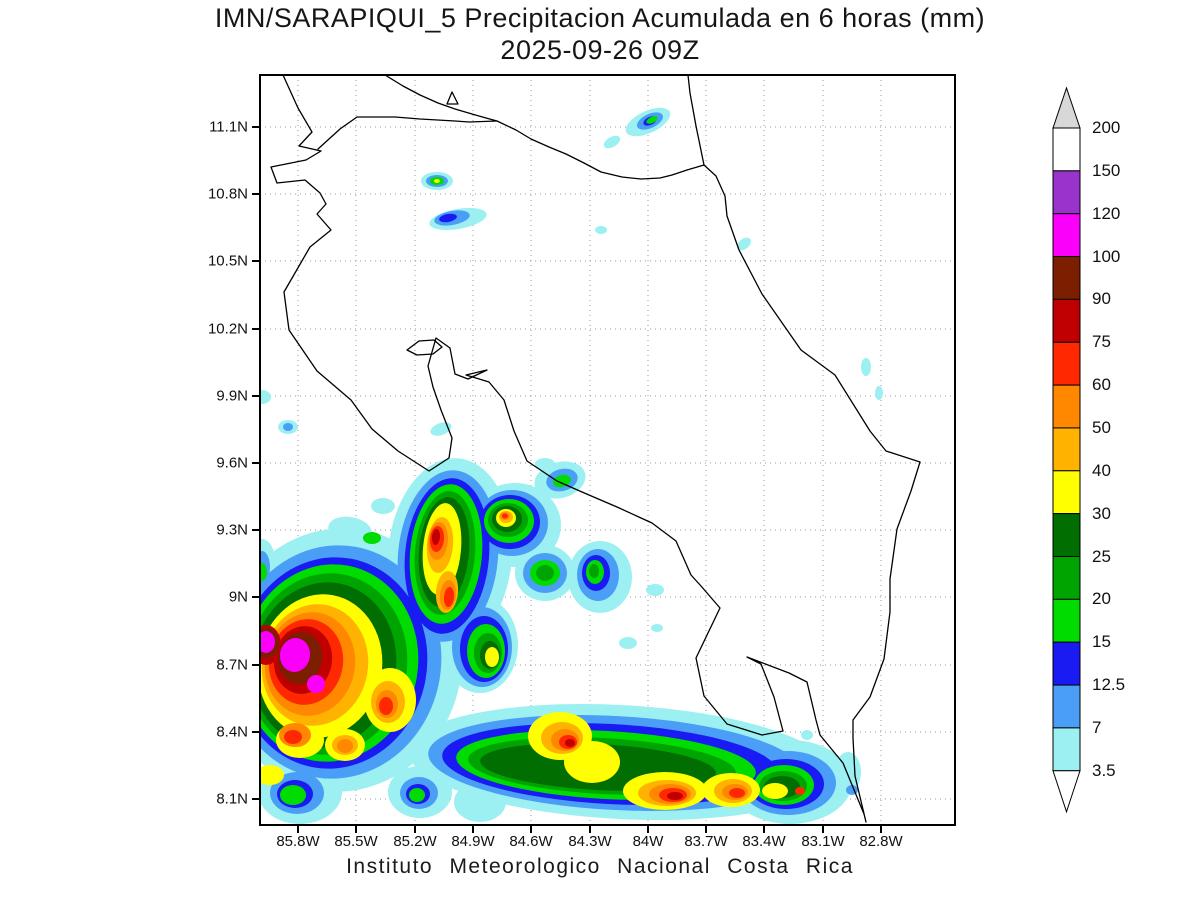  What do you see at coordinates (600, 50) in the screenshot?
I see `title-line2: 2025-09-26 09Z` at bounding box center [600, 50].